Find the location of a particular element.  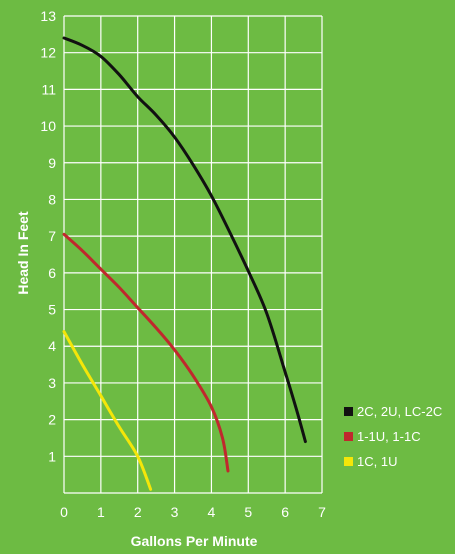

x-tick-label: 0 is located at coordinates (64, 512).